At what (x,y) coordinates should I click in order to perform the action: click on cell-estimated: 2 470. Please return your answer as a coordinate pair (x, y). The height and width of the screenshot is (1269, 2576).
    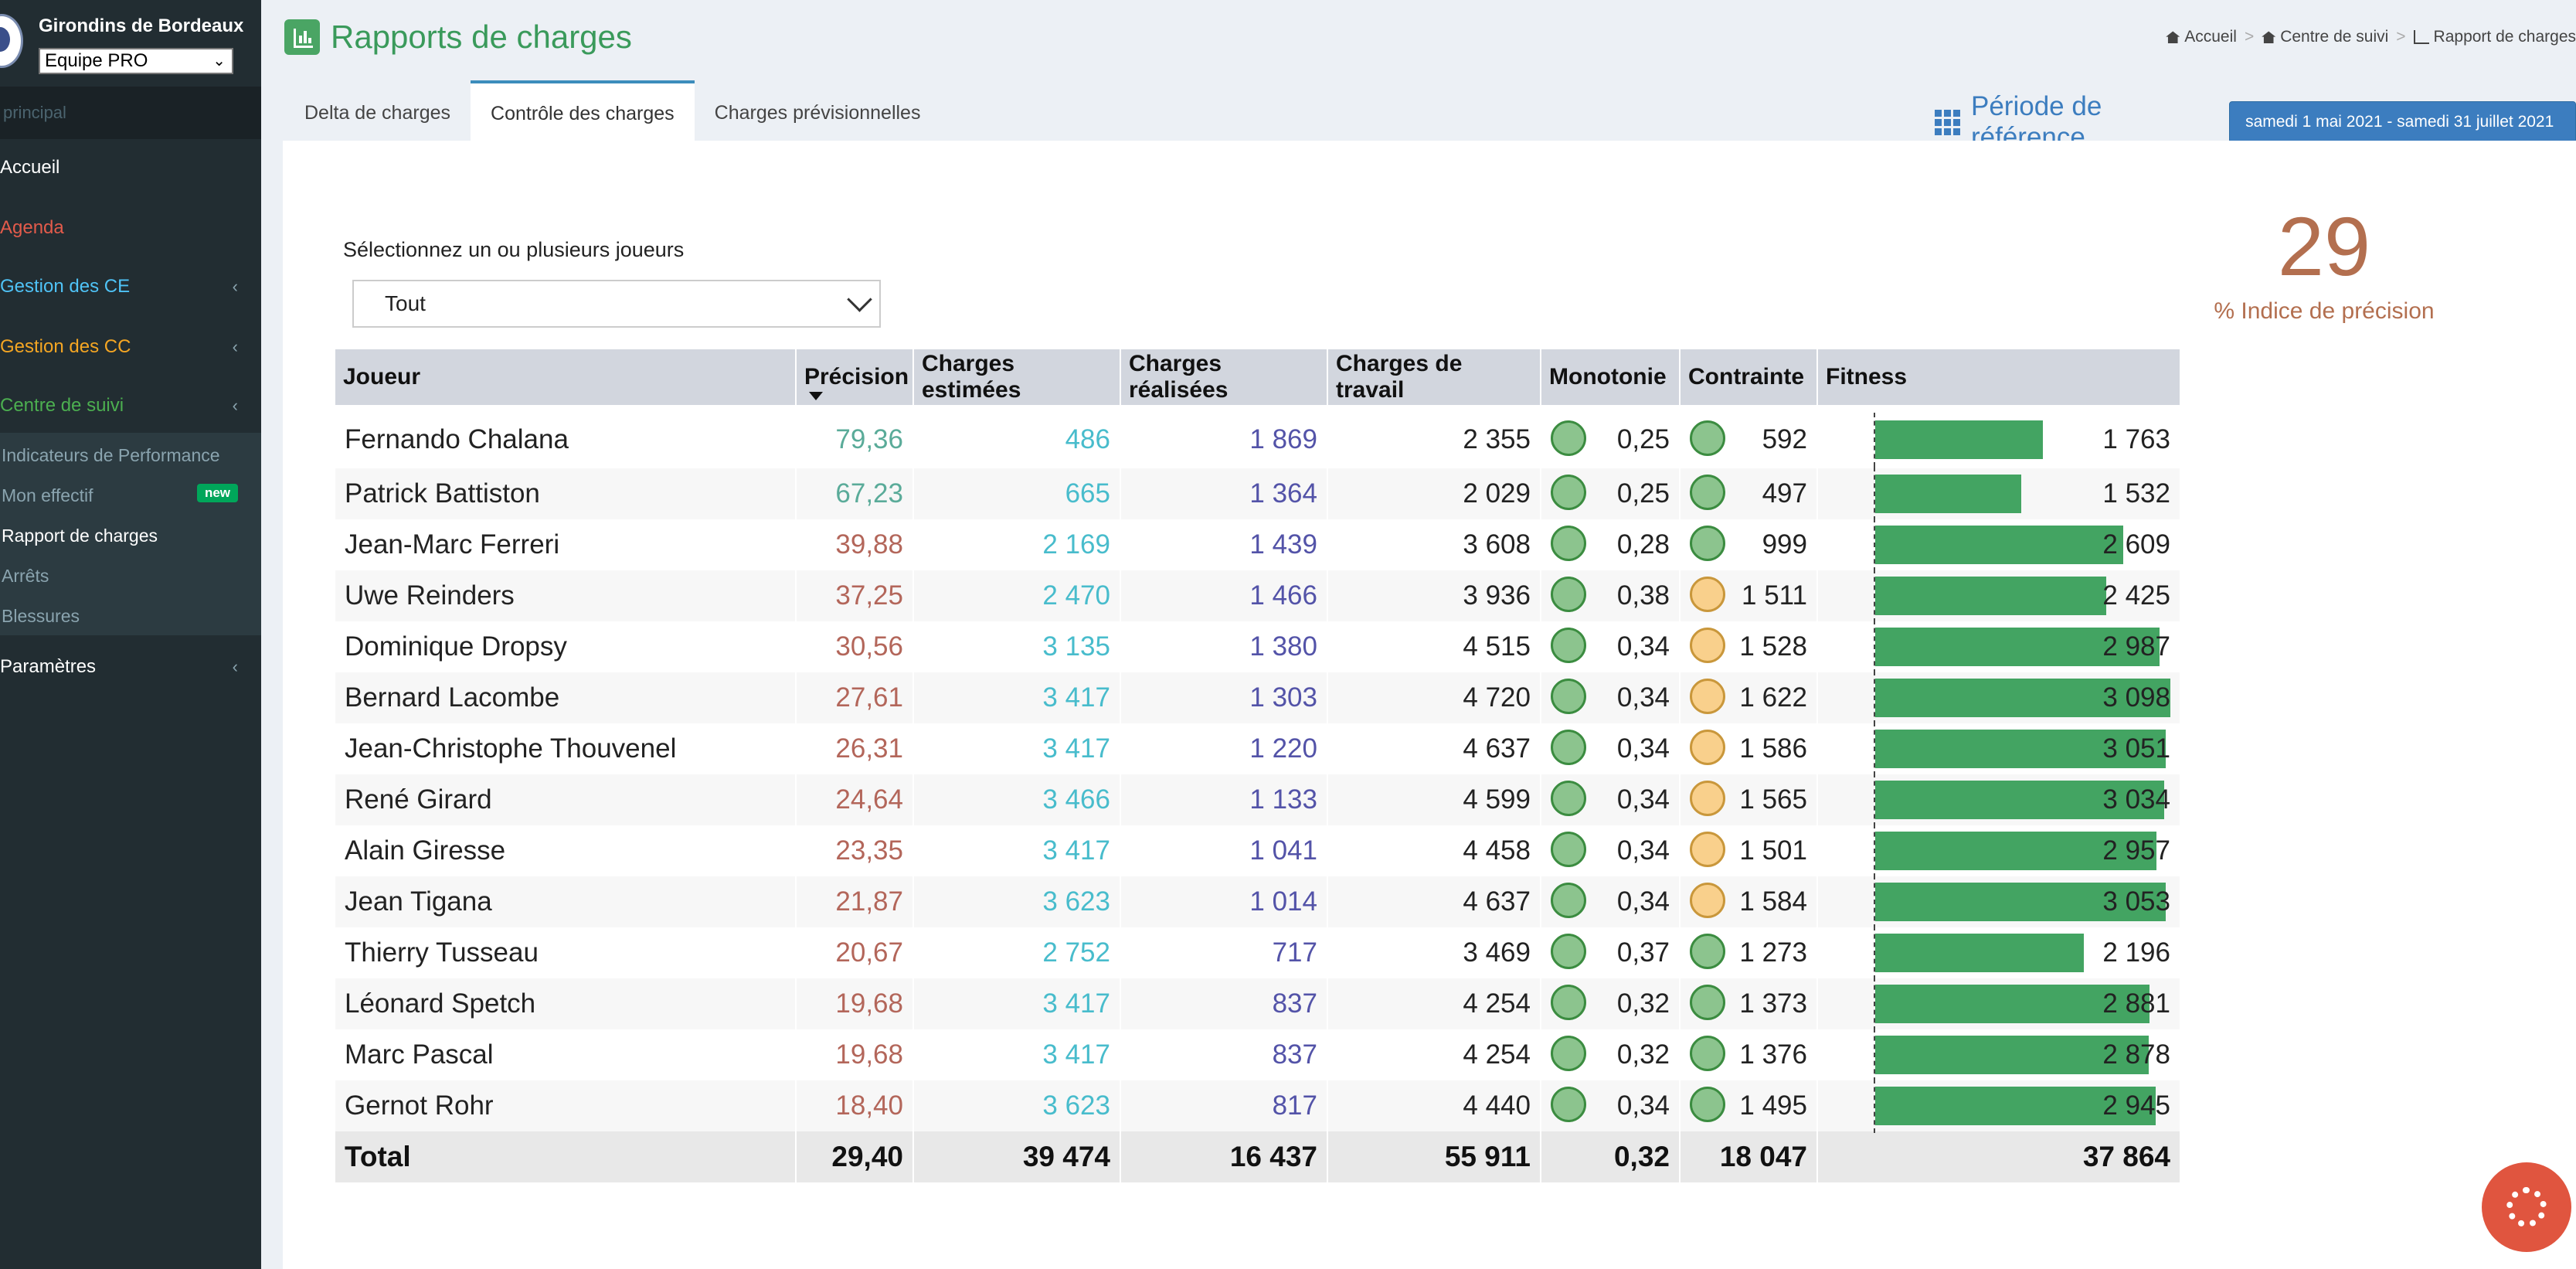
    Looking at the image, I should click on (1017, 595).